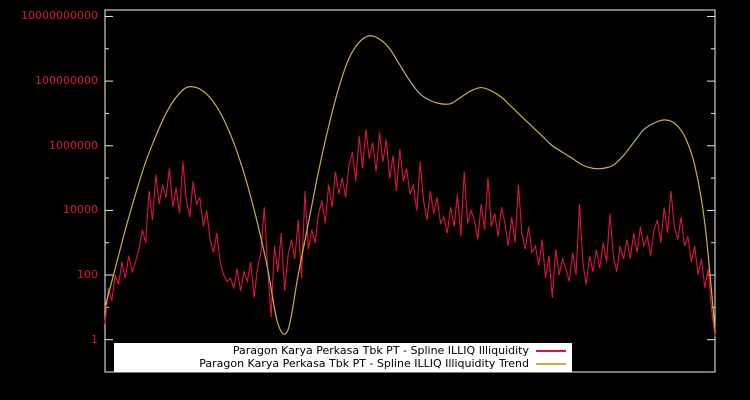 The image size is (750, 400). Describe the element at coordinates (59, 16) in the screenshot. I see `y-tick-label: 10000000000` at that location.